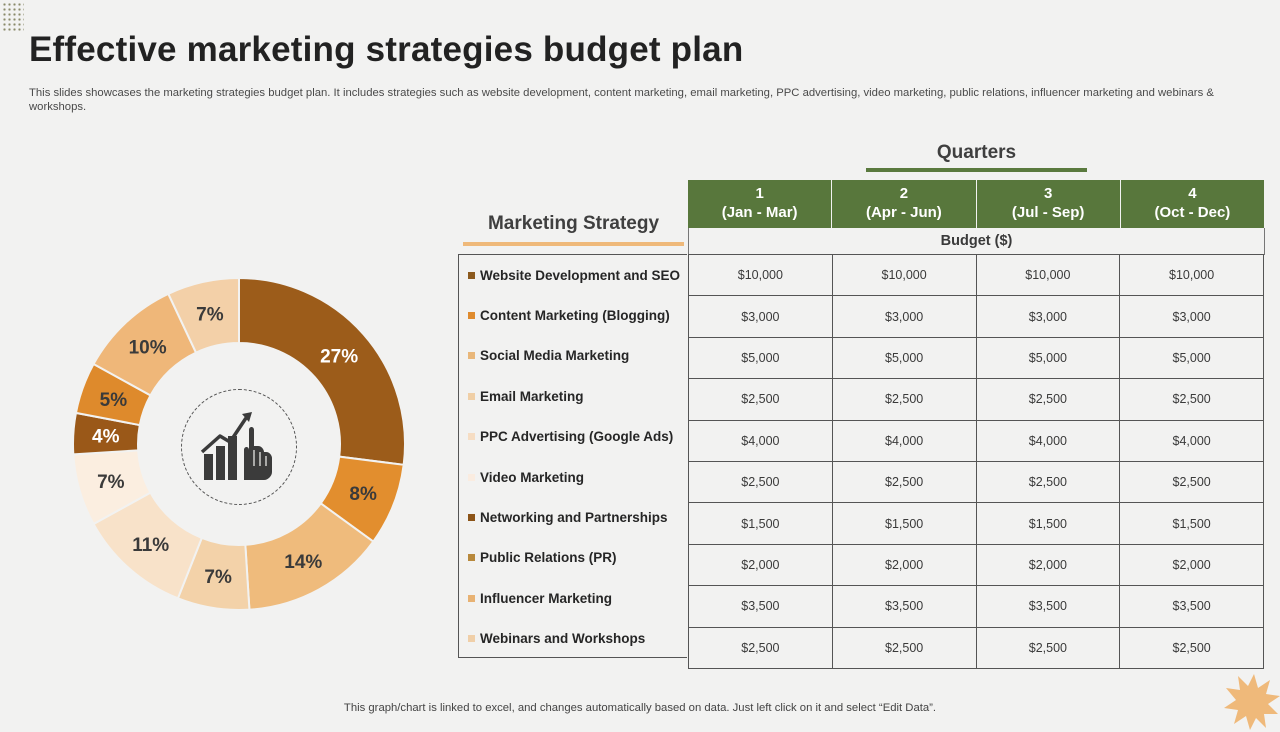 The height and width of the screenshot is (732, 1280). What do you see at coordinates (555, 356) in the screenshot?
I see `strategy-label: Social Media Marketing` at bounding box center [555, 356].